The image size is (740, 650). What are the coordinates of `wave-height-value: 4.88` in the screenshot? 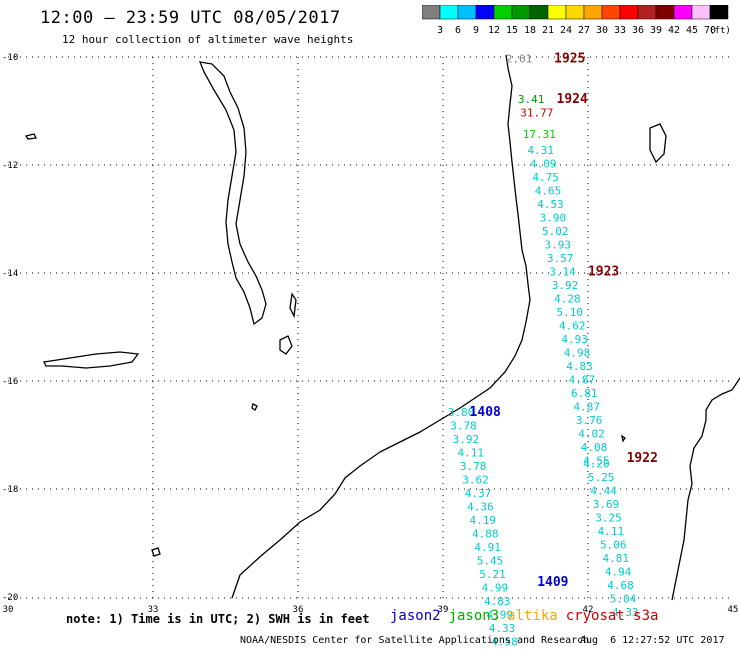 It's located at (485, 534).